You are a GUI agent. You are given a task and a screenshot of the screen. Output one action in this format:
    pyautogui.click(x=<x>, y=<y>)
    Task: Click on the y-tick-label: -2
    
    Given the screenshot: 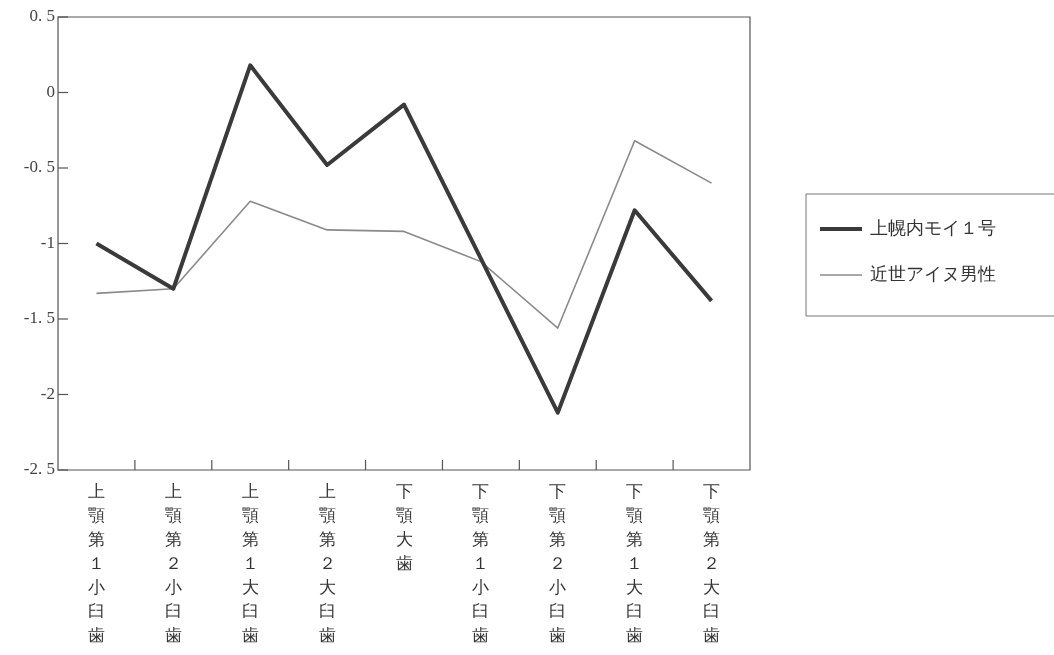 What is the action you would take?
    pyautogui.click(x=47, y=393)
    